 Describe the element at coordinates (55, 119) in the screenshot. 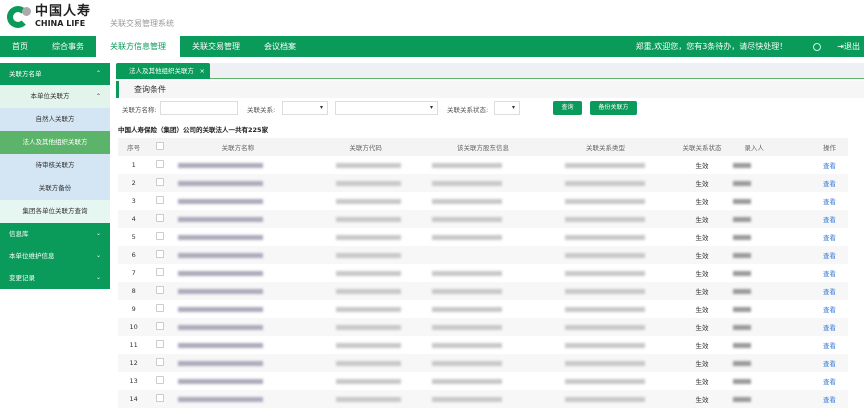

I see `sidebar-item-natural-person: 自然人关联方` at that location.